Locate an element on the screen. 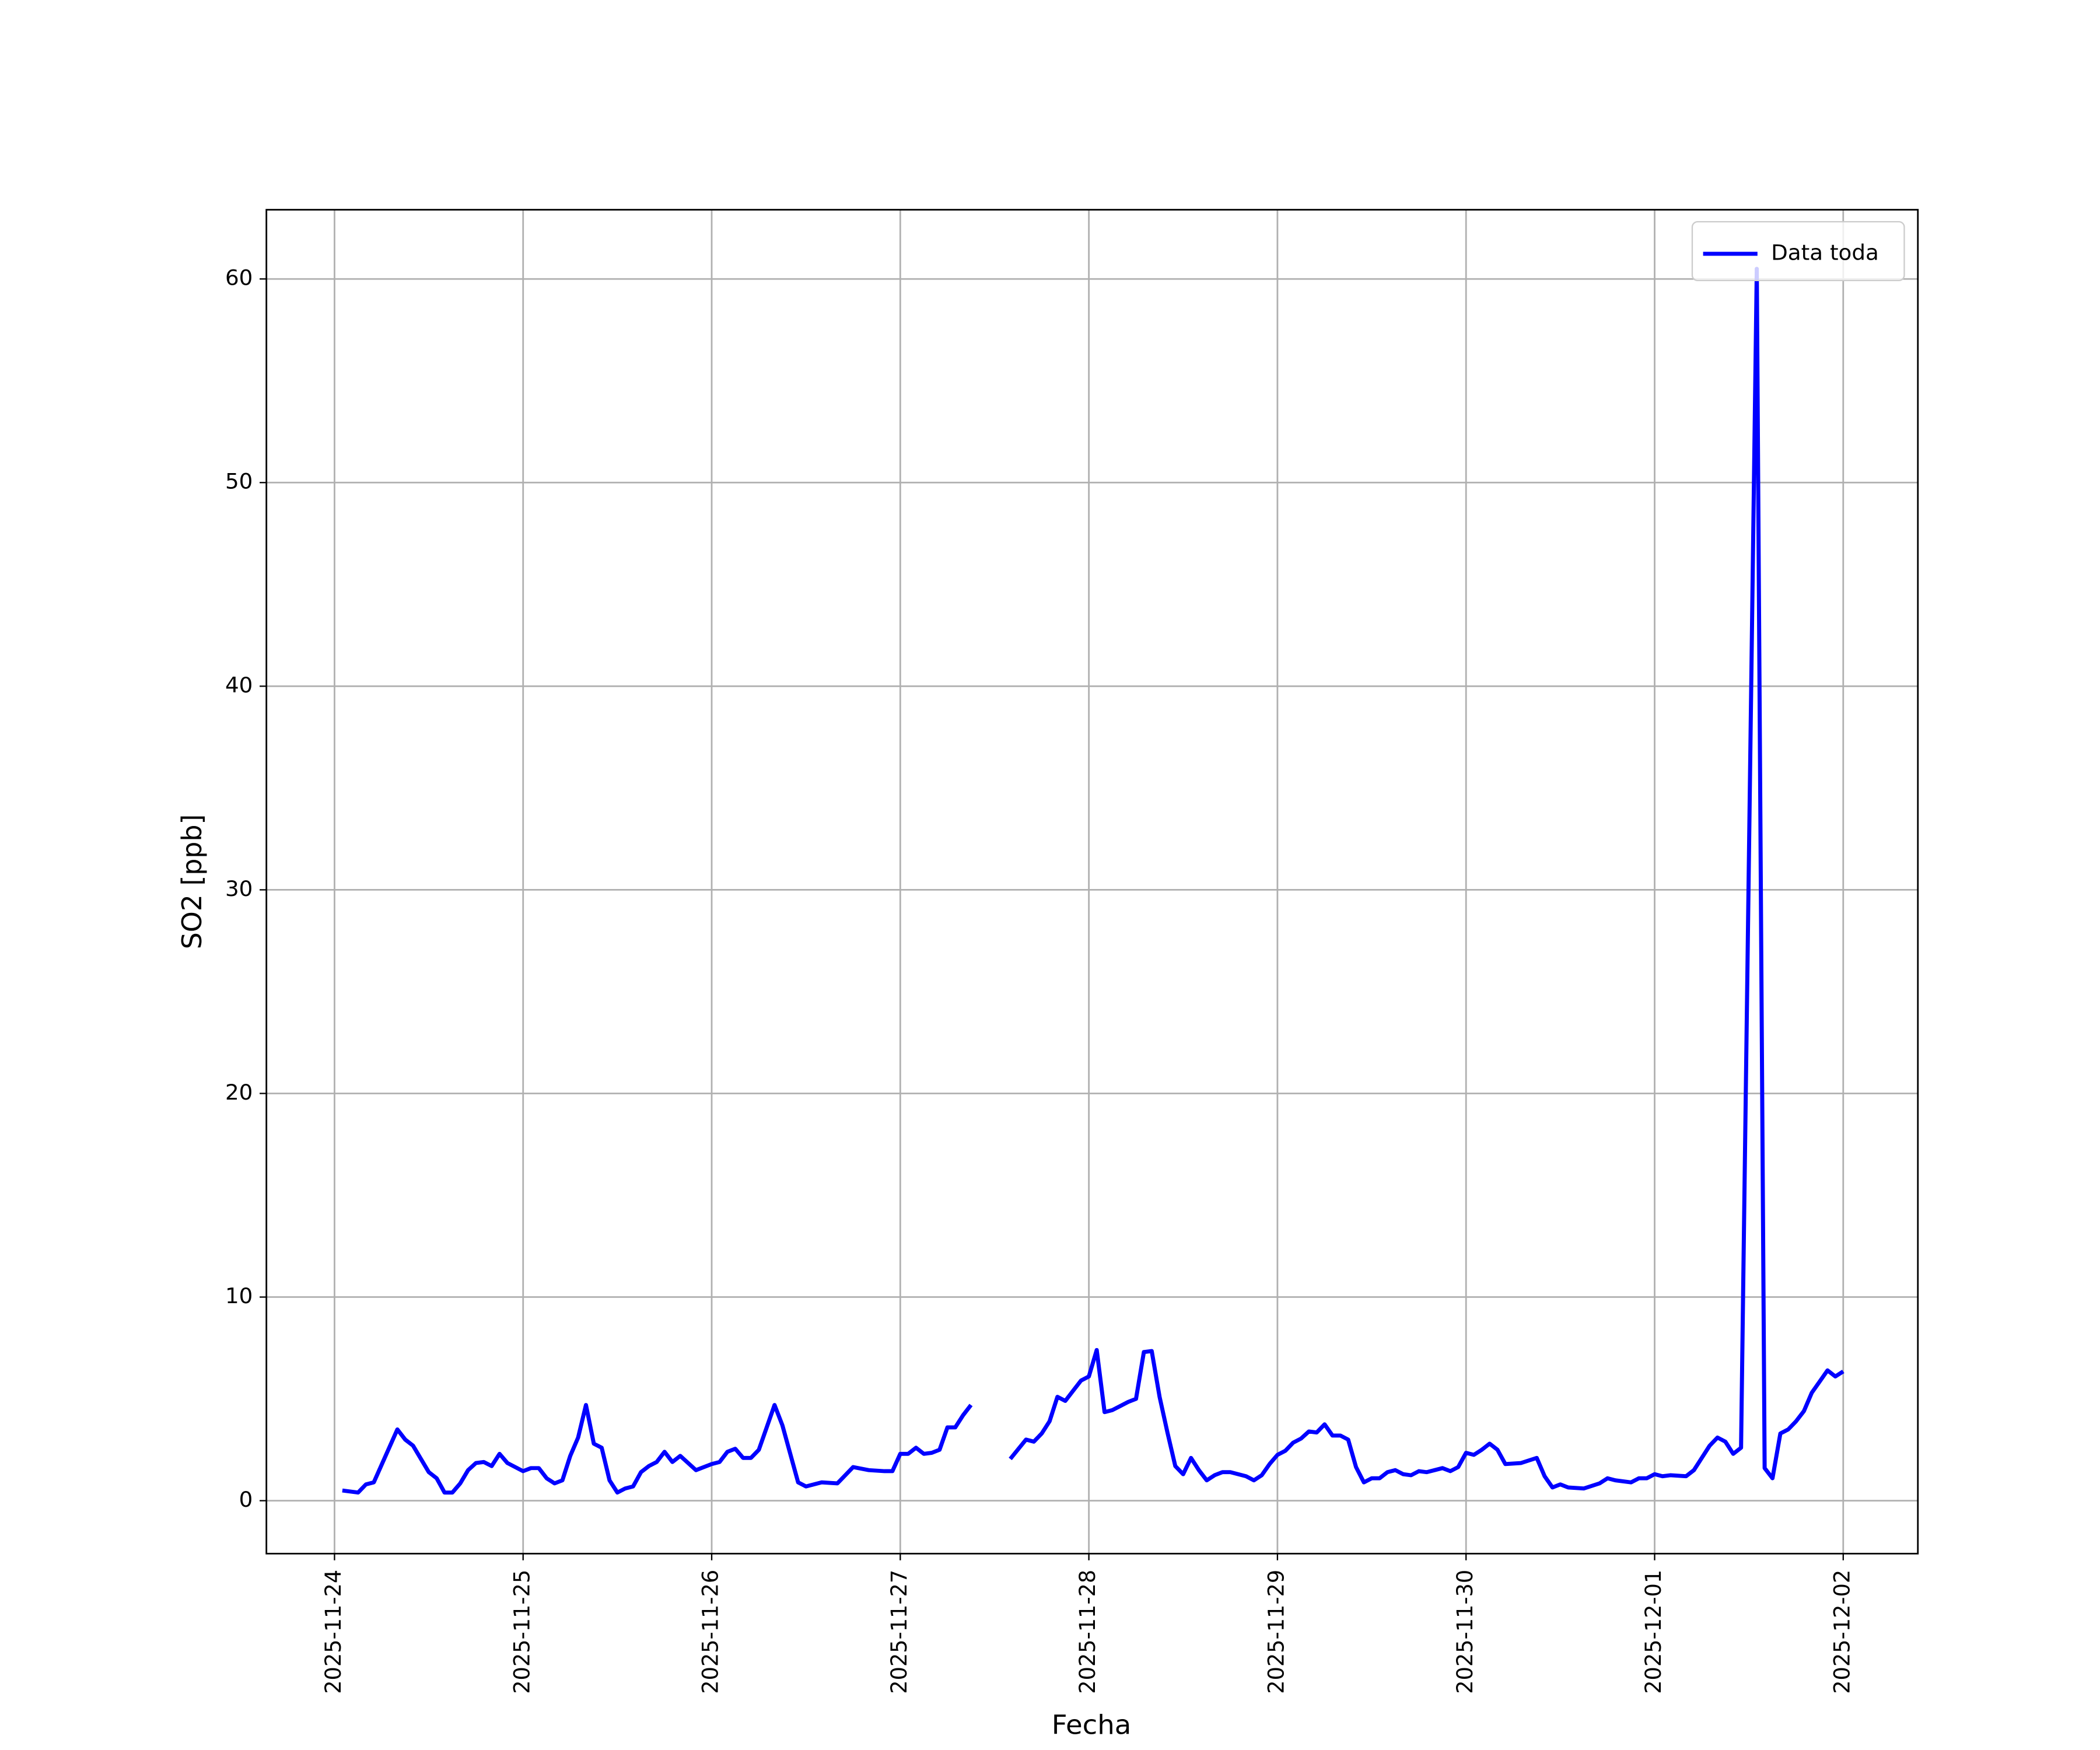 This screenshot has height=1750, width=2100. x-tick-label: 2025-12-01 is located at coordinates (1653, 1632).